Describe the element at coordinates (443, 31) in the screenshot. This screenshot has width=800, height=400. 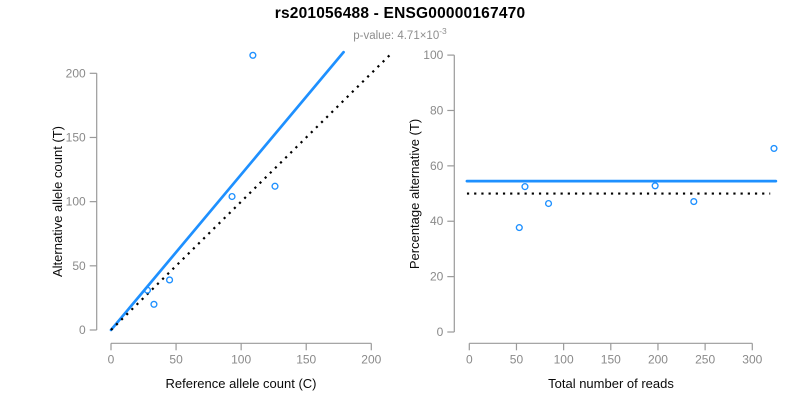
I see `pvalue-exponent: -3` at that location.